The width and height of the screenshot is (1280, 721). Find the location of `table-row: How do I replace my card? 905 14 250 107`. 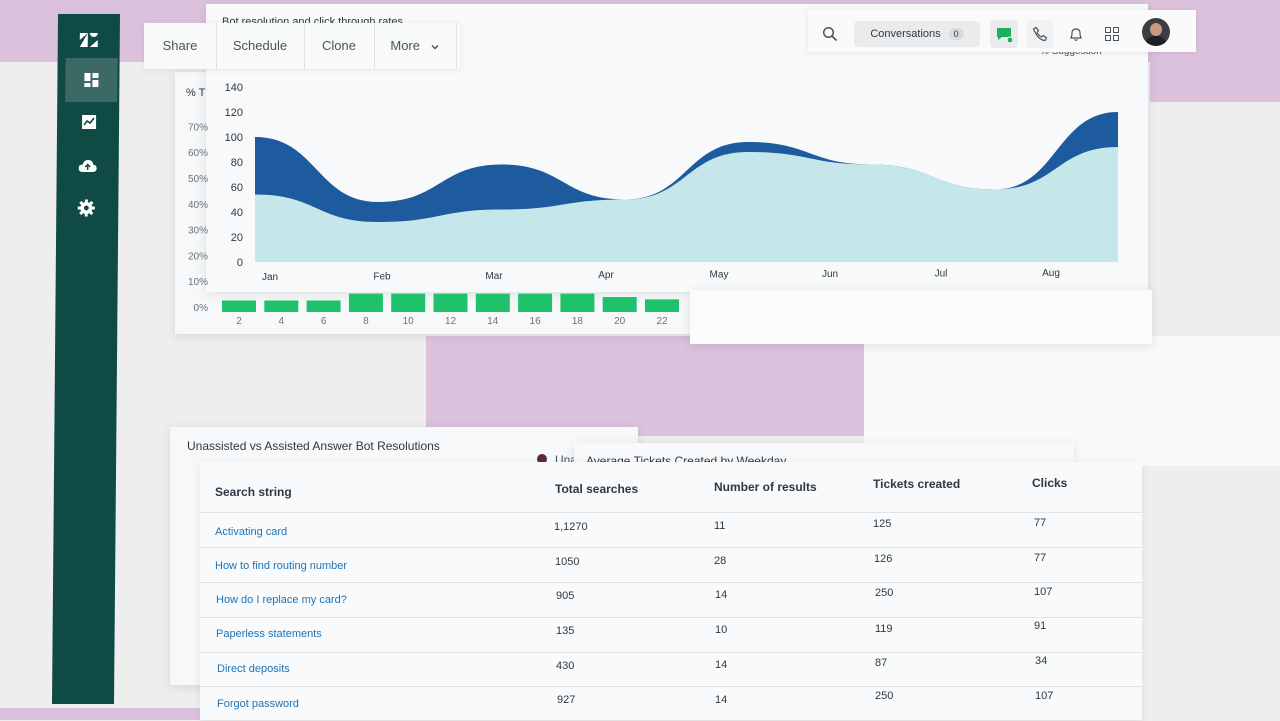

table-row: How do I replace my card? 905 14 250 107 is located at coordinates (671, 599).